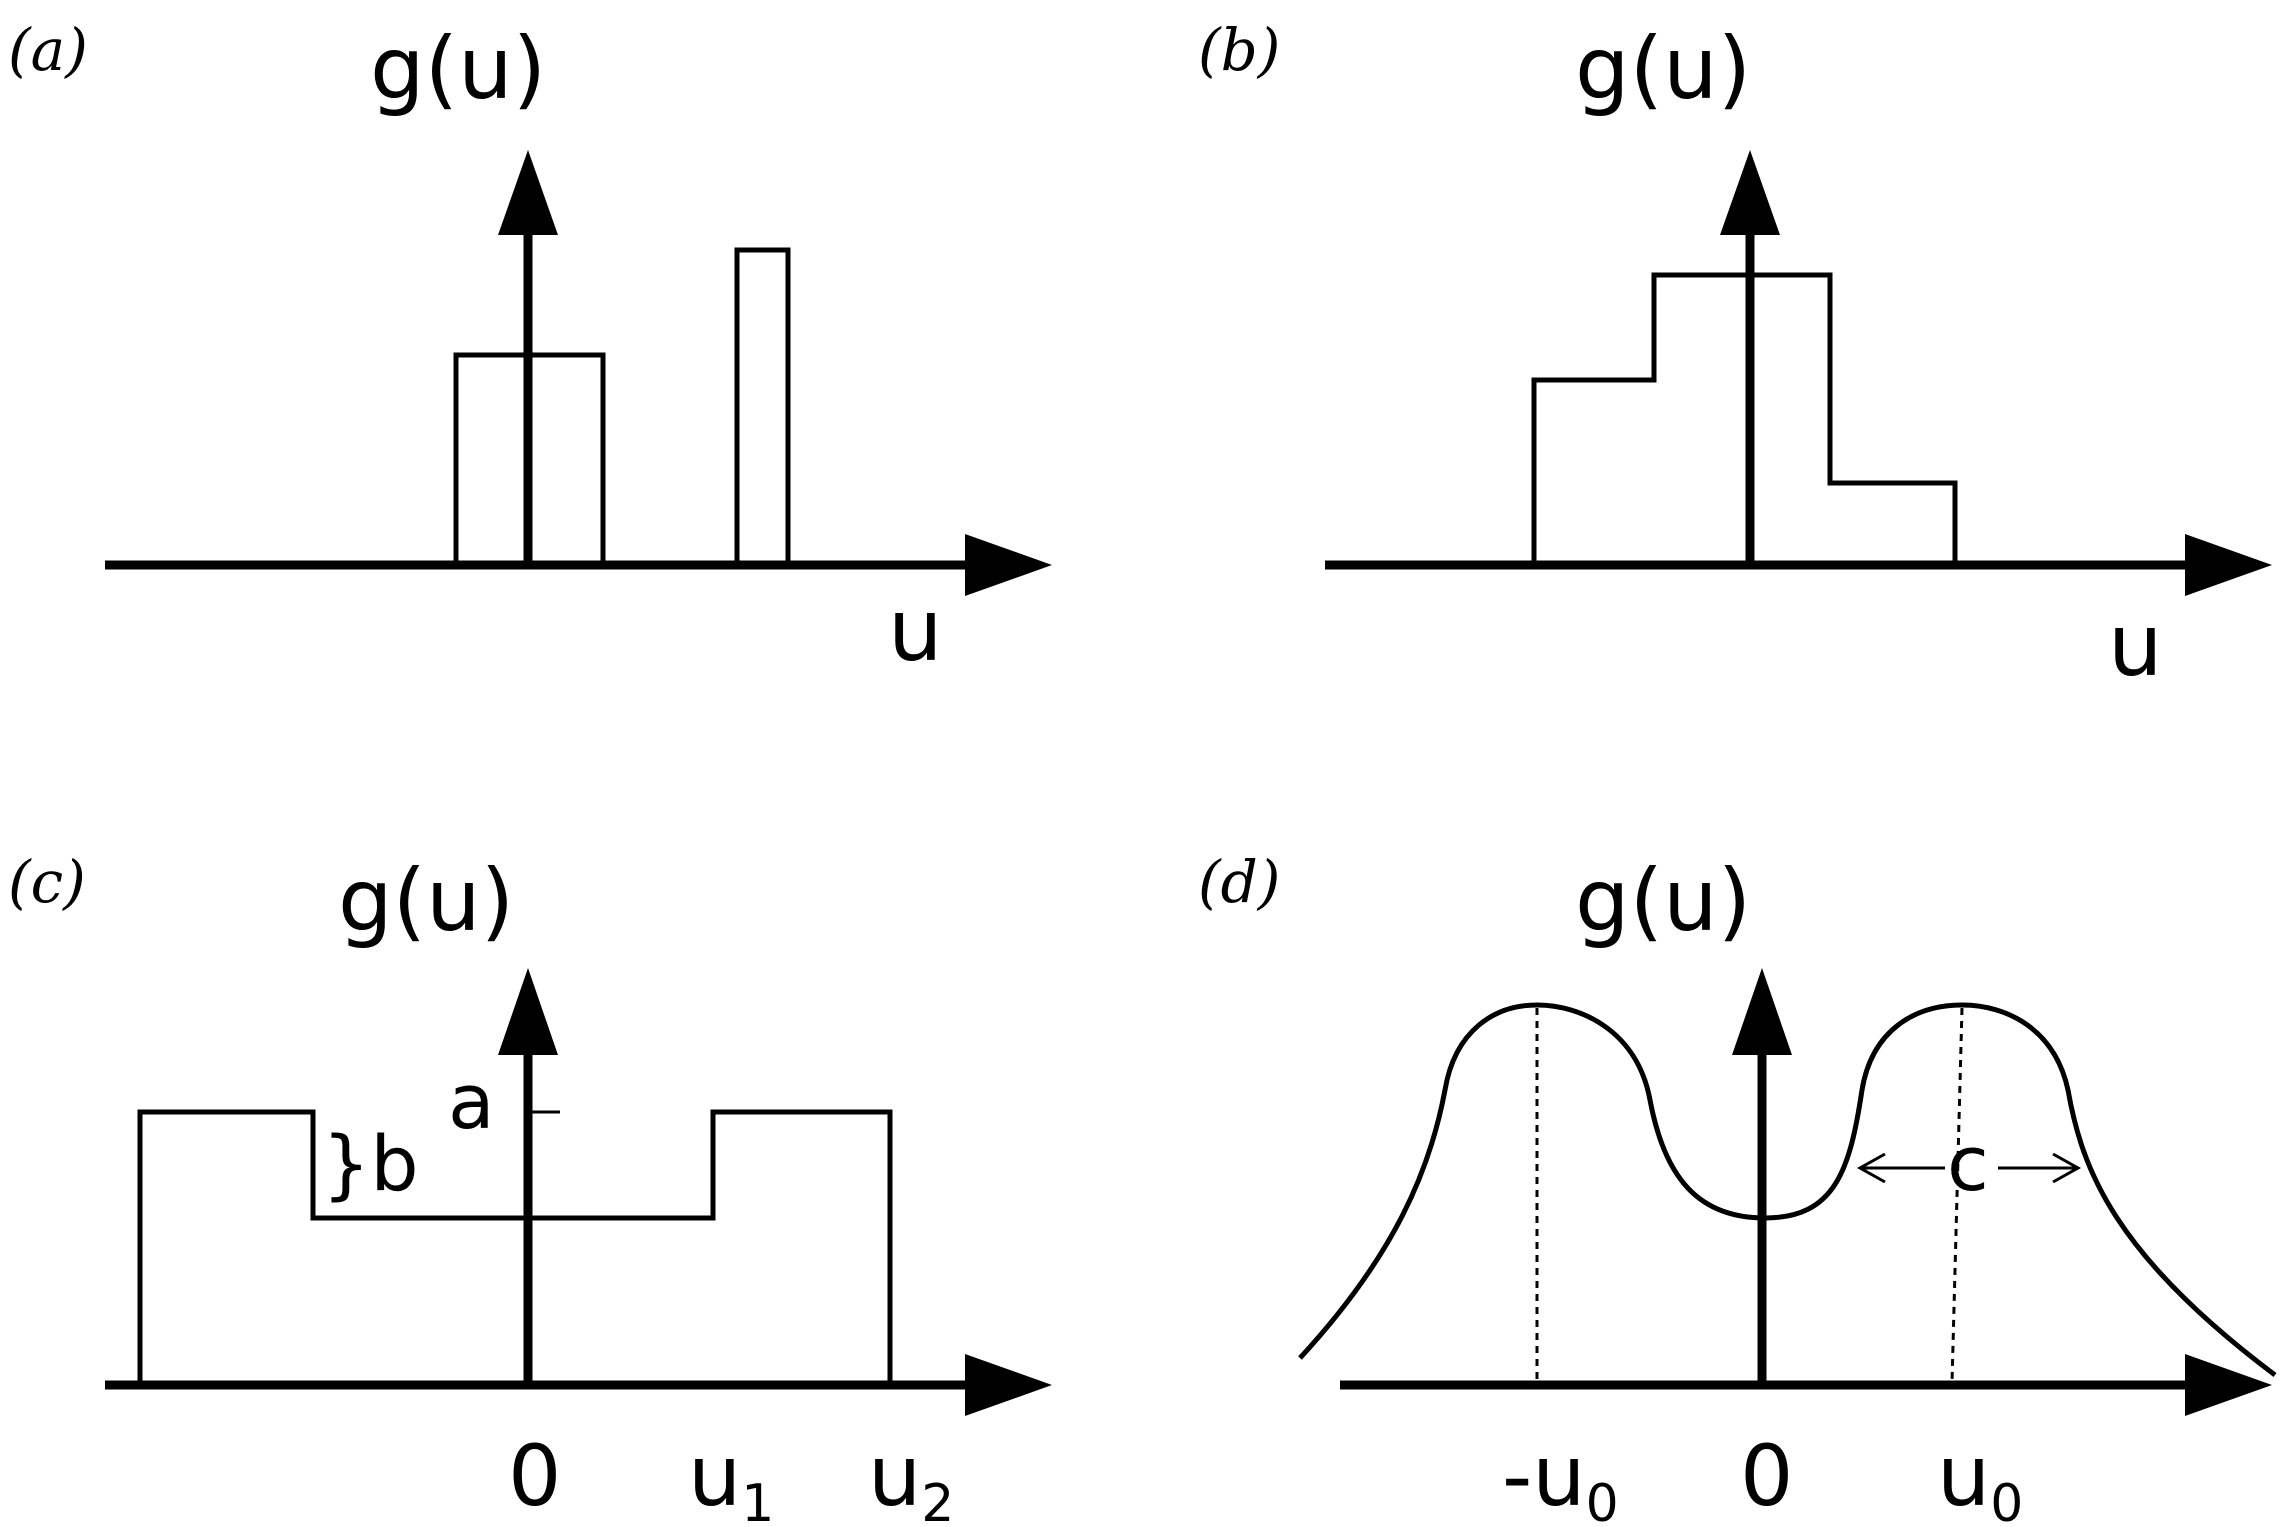 Image resolution: width=2280 pixels, height=1527 pixels. I want to click on panel-a-x-arrowhead, so click(1008, 565).